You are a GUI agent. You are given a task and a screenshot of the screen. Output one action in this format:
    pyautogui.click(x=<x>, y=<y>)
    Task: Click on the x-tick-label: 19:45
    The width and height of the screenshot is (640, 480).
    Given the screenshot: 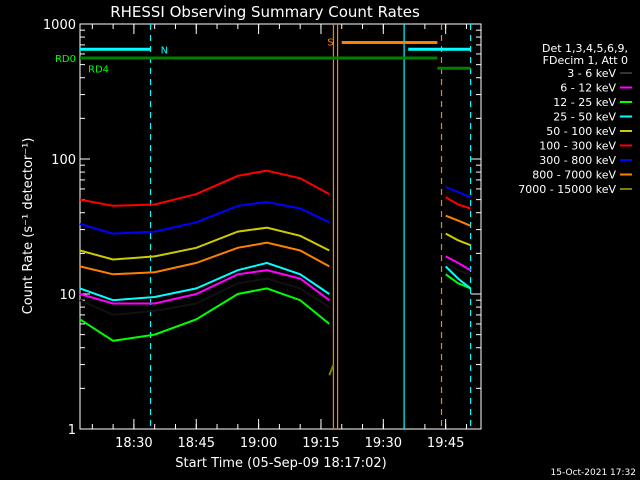 What is the action you would take?
    pyautogui.click(x=445, y=443)
    